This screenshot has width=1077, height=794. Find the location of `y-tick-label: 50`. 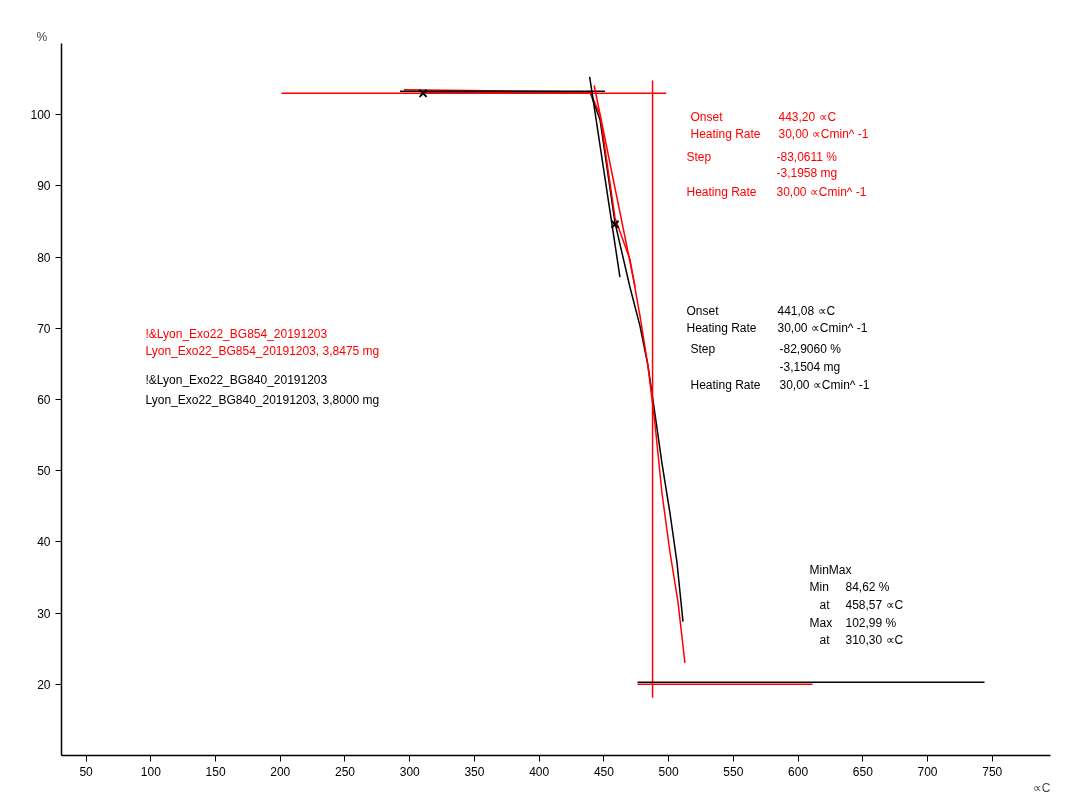

y-tick-label: 50 is located at coordinates (44, 471).